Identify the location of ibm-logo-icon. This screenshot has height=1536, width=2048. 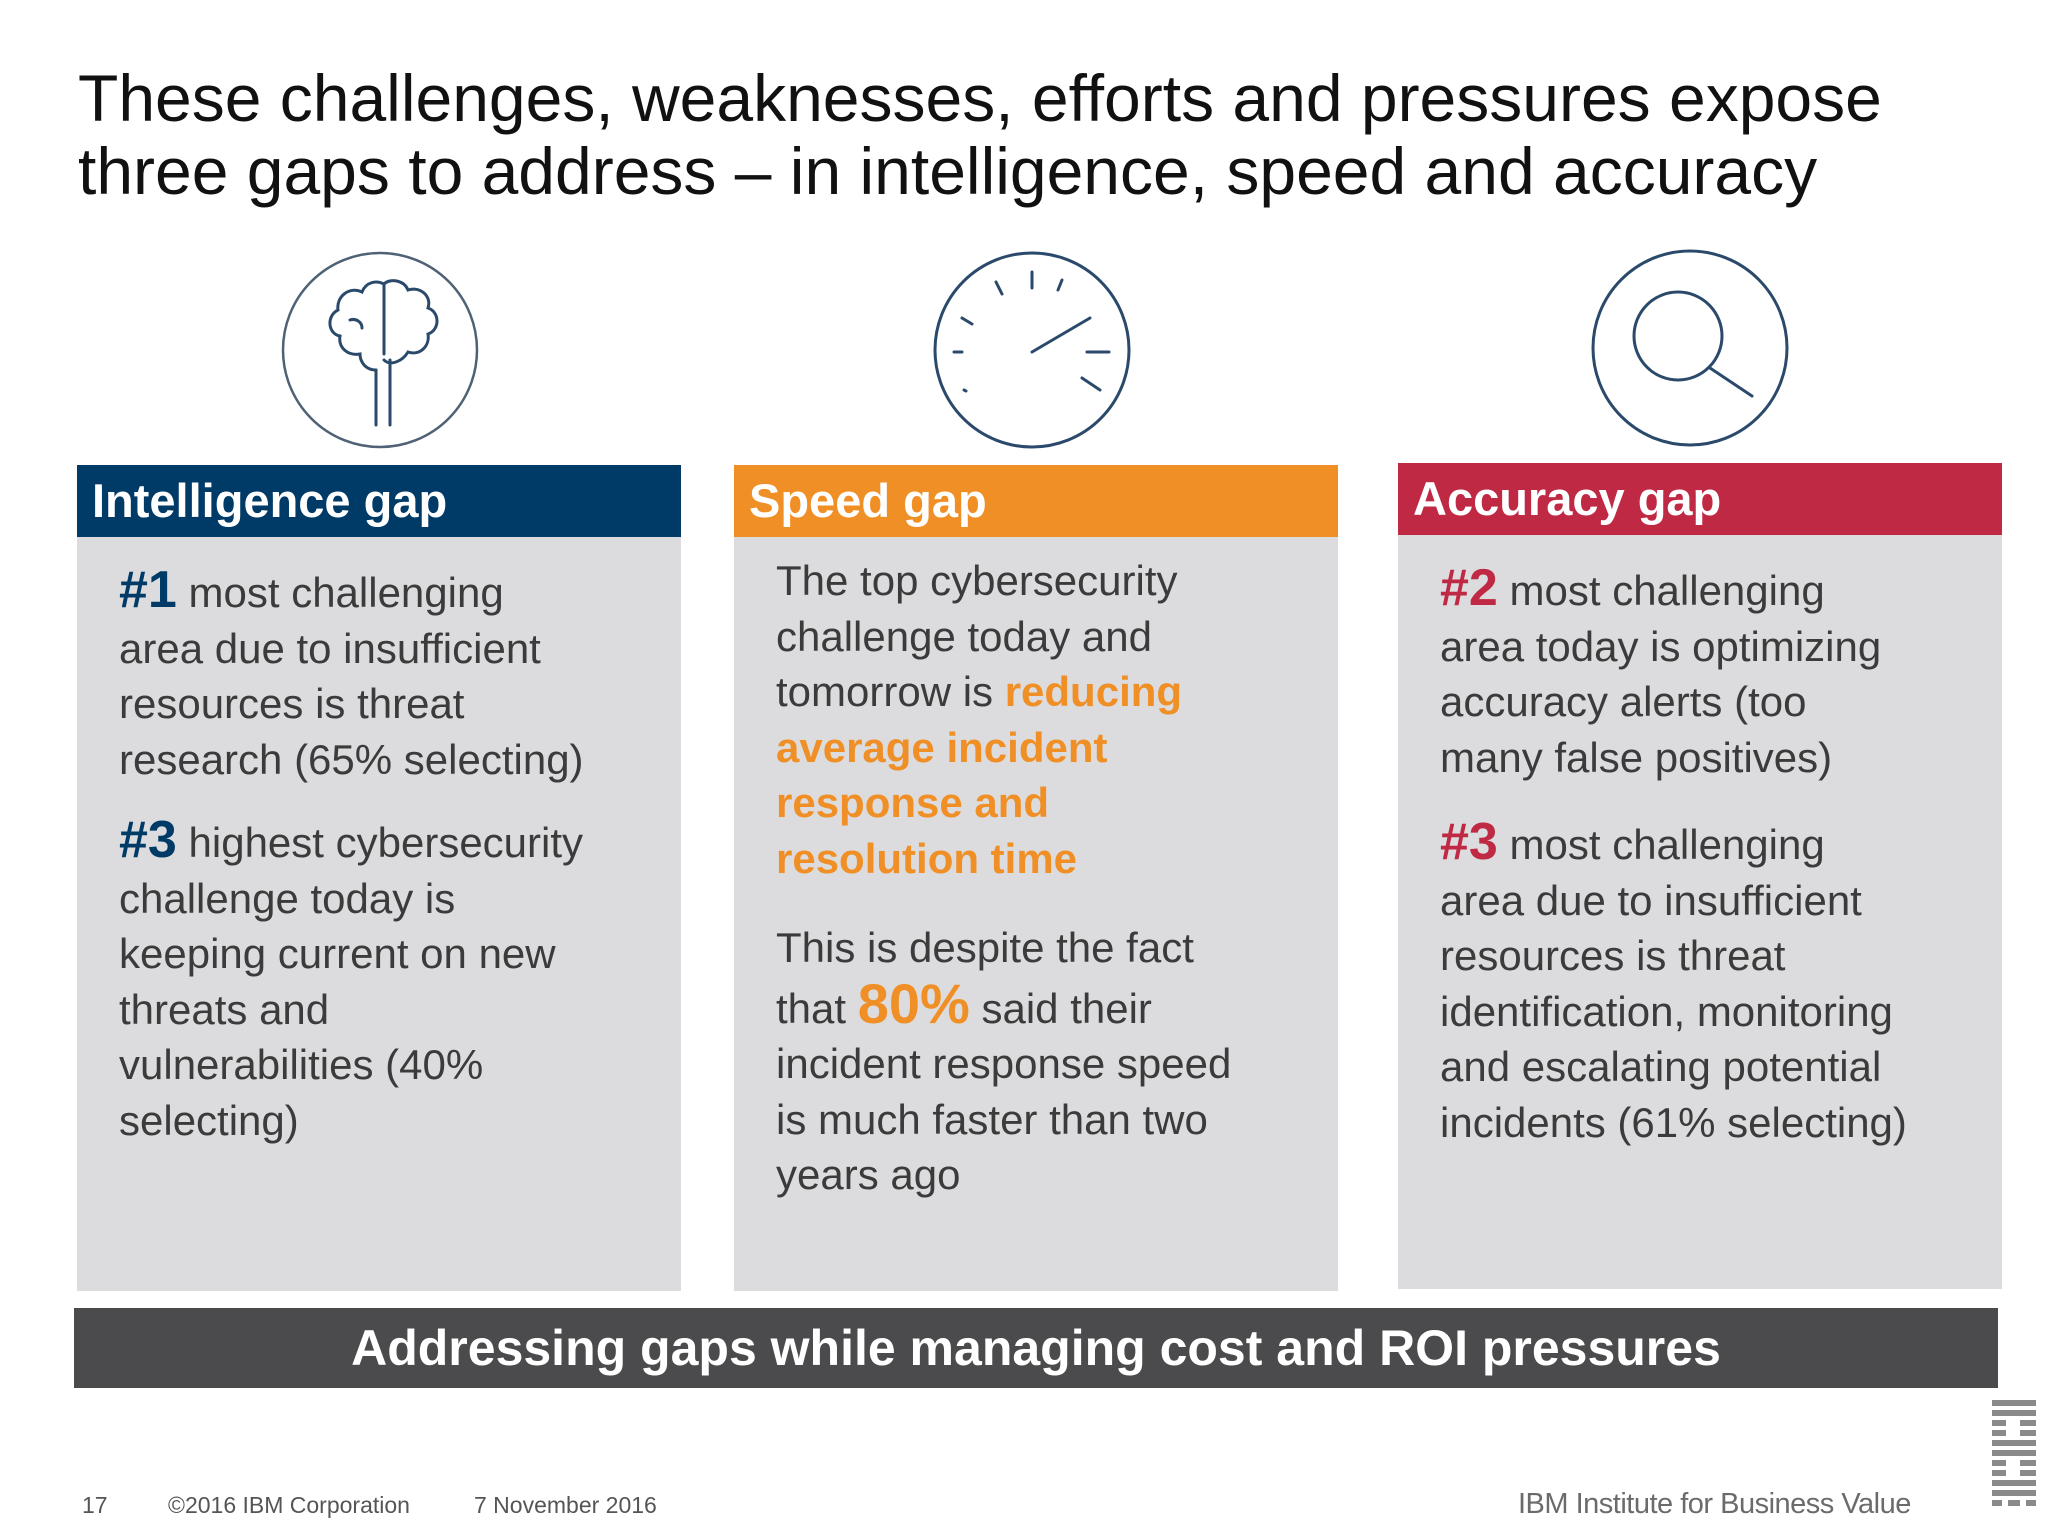
(2014, 1456).